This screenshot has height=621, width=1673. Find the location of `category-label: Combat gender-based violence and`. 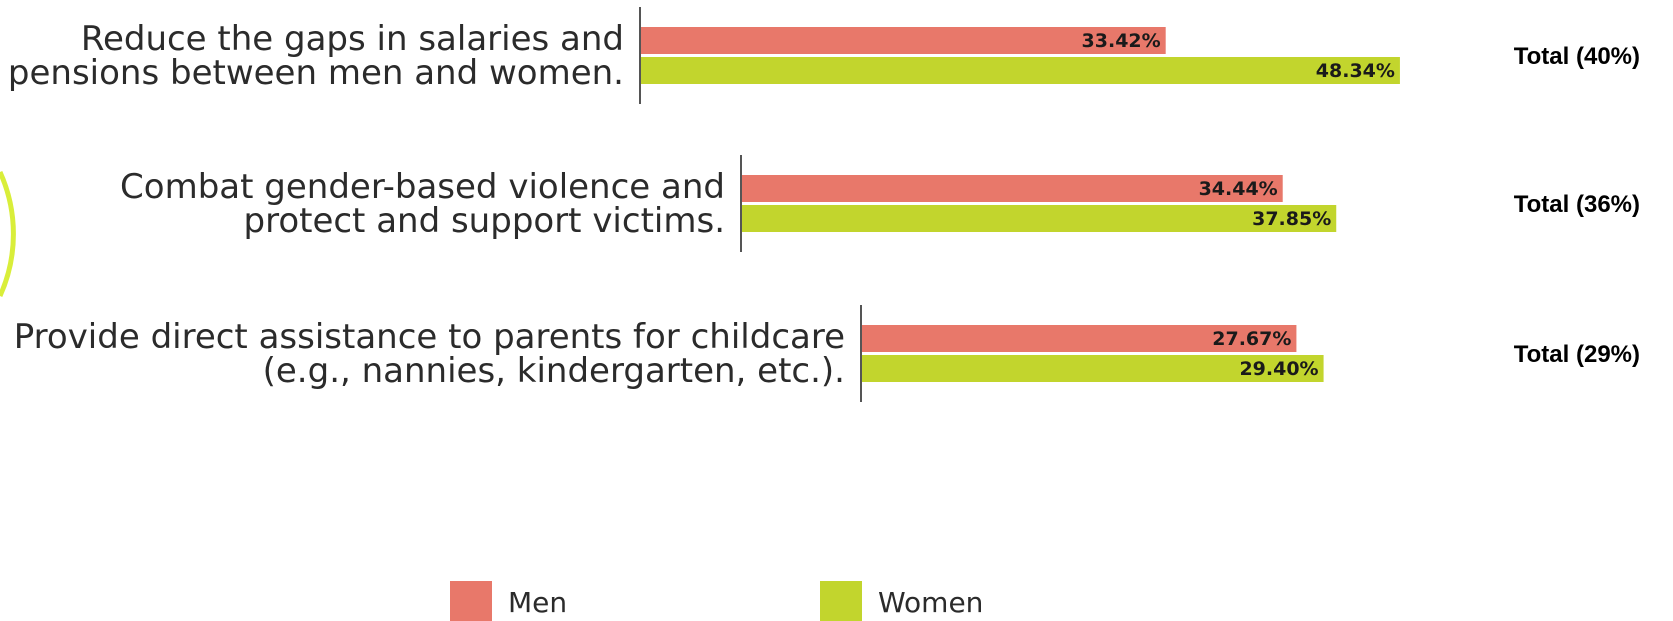

category-label: Combat gender-based violence and is located at coordinates (422, 187).